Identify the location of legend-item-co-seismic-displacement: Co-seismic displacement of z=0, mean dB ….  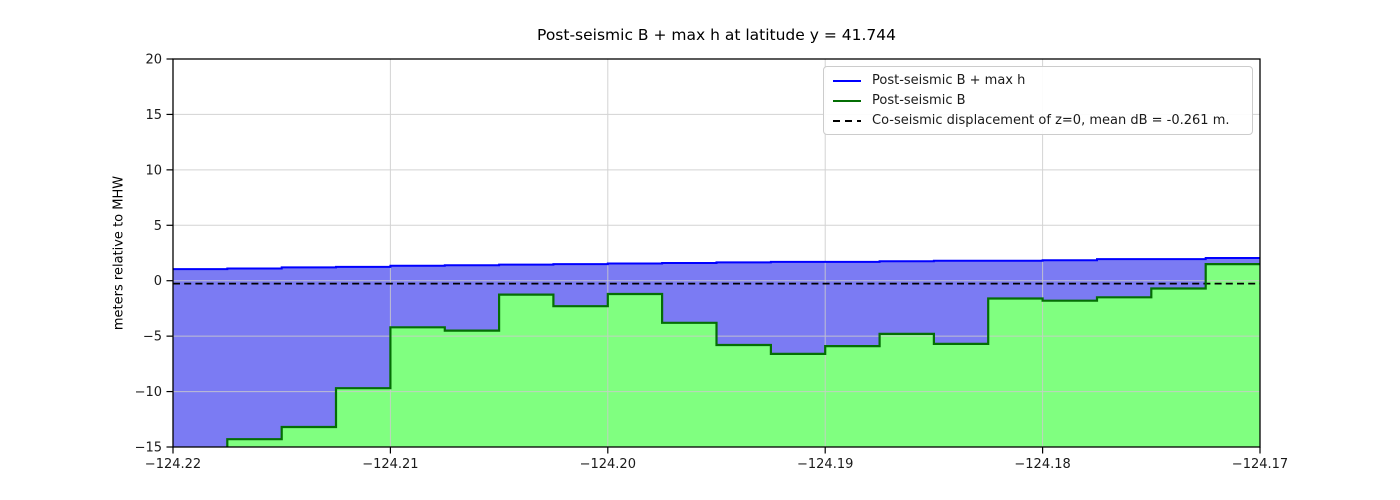
(1038, 120).